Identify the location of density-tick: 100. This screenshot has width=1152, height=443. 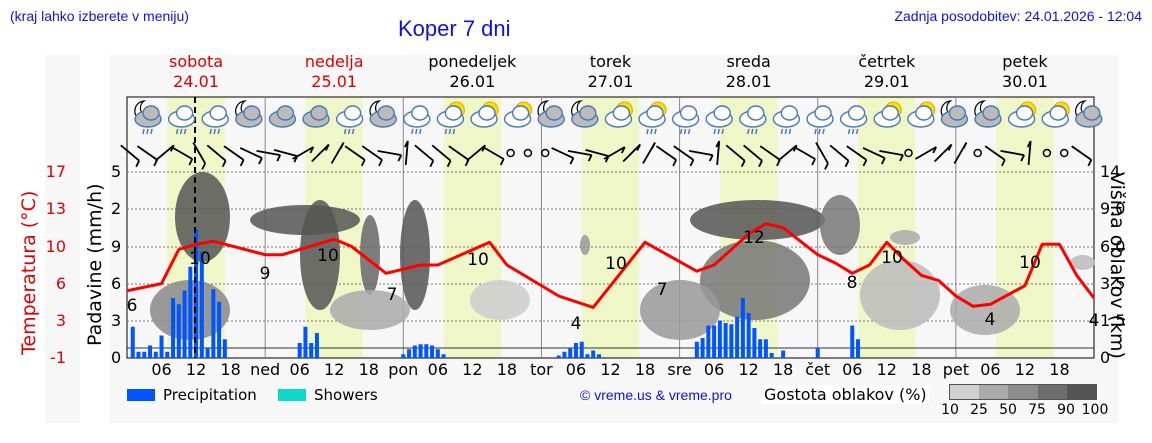
(1095, 410).